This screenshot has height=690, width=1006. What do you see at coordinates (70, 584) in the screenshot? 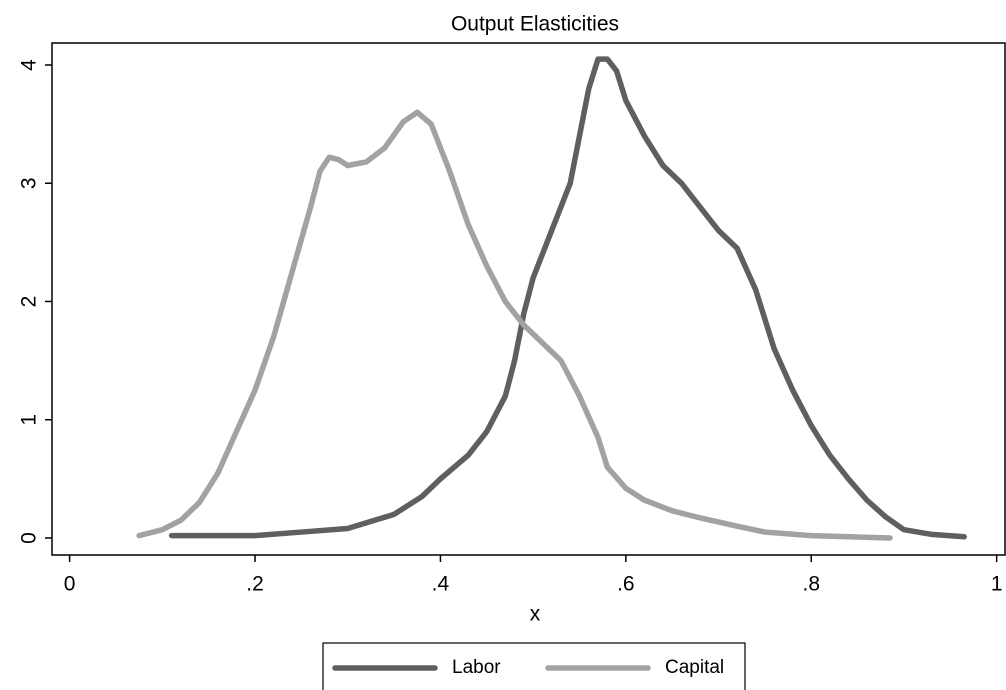
I see `x-tick-label: 0` at bounding box center [70, 584].